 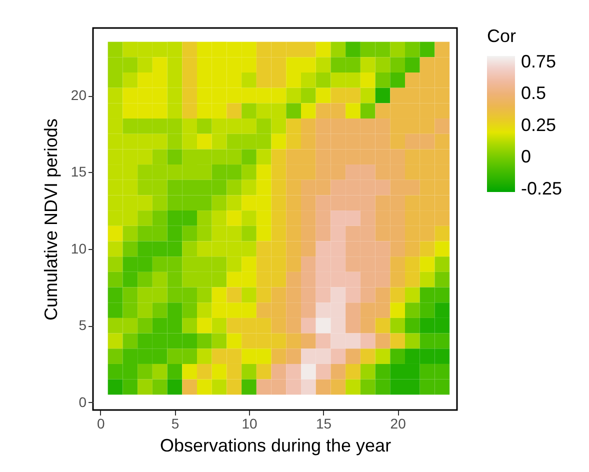 What do you see at coordinates (398, 424) in the screenshot?
I see `x-tick-label: 20` at bounding box center [398, 424].